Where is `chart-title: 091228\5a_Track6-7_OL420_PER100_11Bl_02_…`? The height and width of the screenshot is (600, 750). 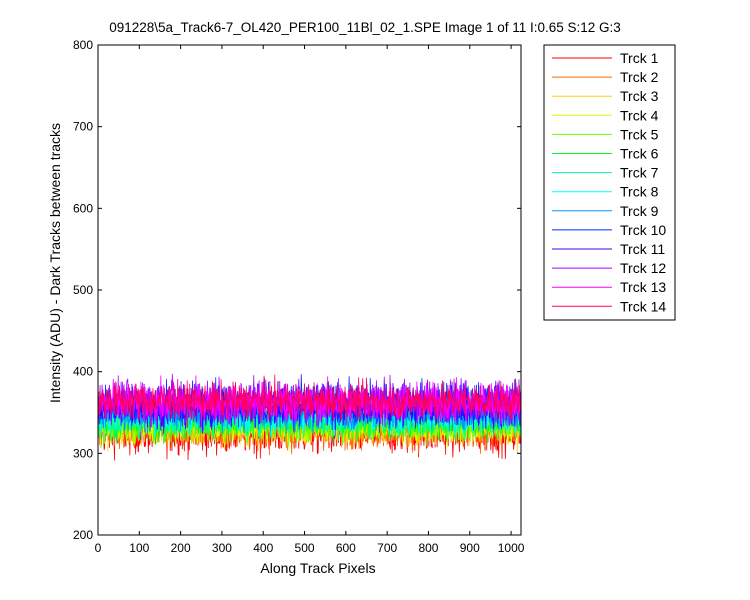 chart-title: 091228\5a_Track6-7_OL420_PER100_11Bl_02_… is located at coordinates (365, 27).